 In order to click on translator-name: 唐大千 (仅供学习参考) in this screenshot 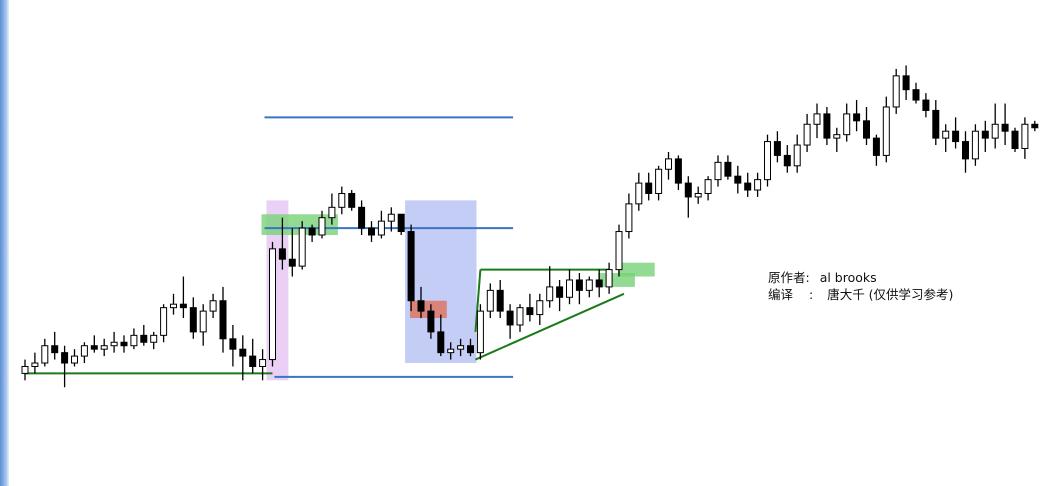, I will do `click(890, 294)`.